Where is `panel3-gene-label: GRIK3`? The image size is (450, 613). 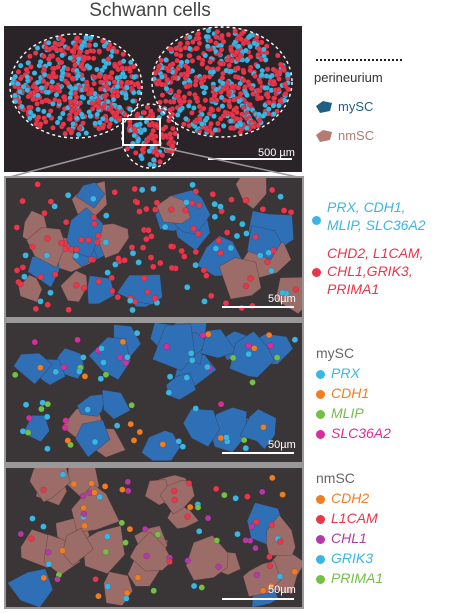 panel3-gene-label: GRIK3 is located at coordinates (352, 558).